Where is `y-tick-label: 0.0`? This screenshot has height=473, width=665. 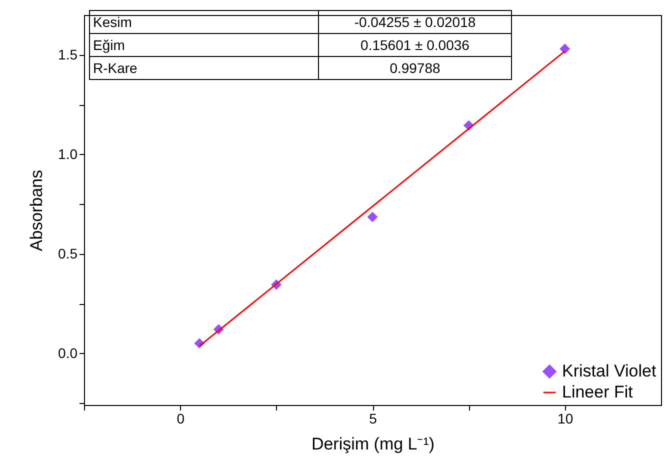 y-tick-label: 0.0 is located at coordinates (68, 352).